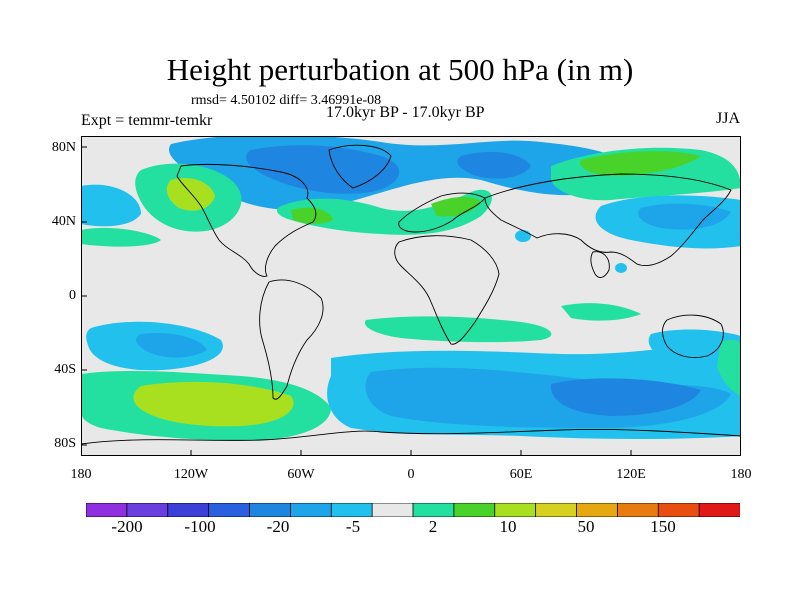 The height and width of the screenshot is (600, 800). What do you see at coordinates (278, 526) in the screenshot?
I see `colorbar-label-minus20: -20` at bounding box center [278, 526].